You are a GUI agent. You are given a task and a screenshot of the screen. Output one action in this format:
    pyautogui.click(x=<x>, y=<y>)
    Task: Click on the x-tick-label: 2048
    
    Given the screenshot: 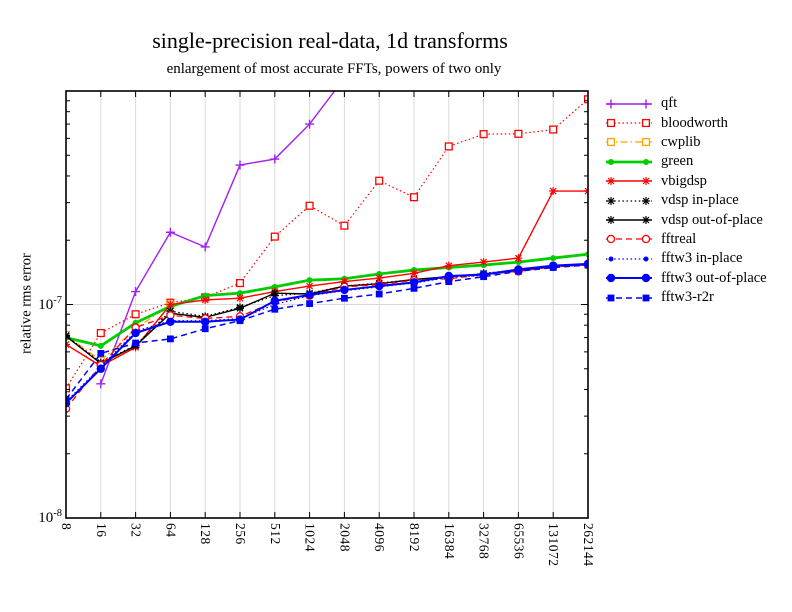 What is the action you would take?
    pyautogui.click(x=345, y=537)
    